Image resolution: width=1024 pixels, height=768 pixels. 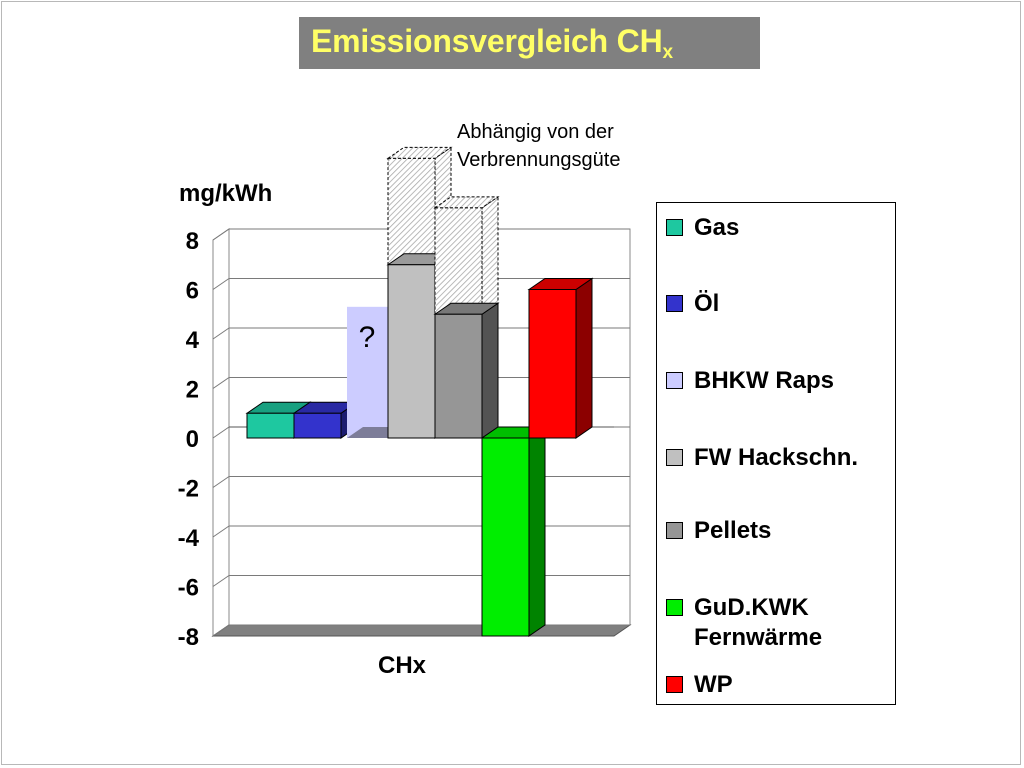 I want to click on chart-title-subscript: x, so click(x=668, y=52).